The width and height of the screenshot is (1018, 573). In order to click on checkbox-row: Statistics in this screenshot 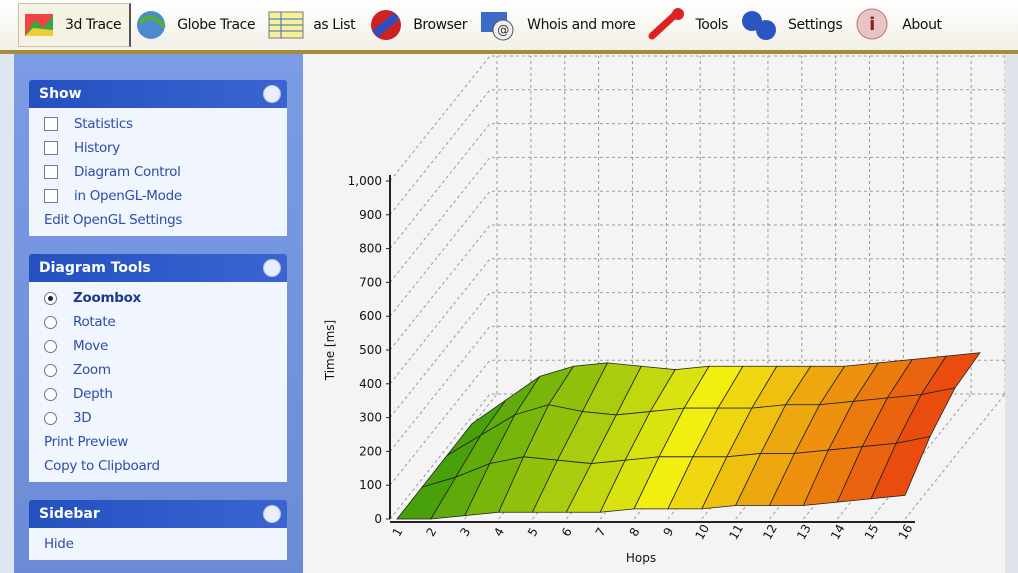, I will do `click(165, 124)`.